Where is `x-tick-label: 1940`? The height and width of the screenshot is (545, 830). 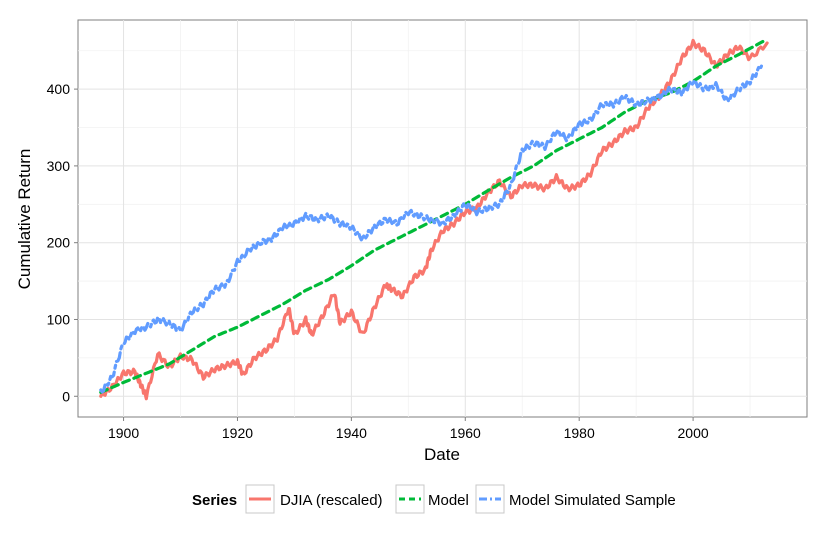 x-tick-label: 1940 is located at coordinates (351, 433).